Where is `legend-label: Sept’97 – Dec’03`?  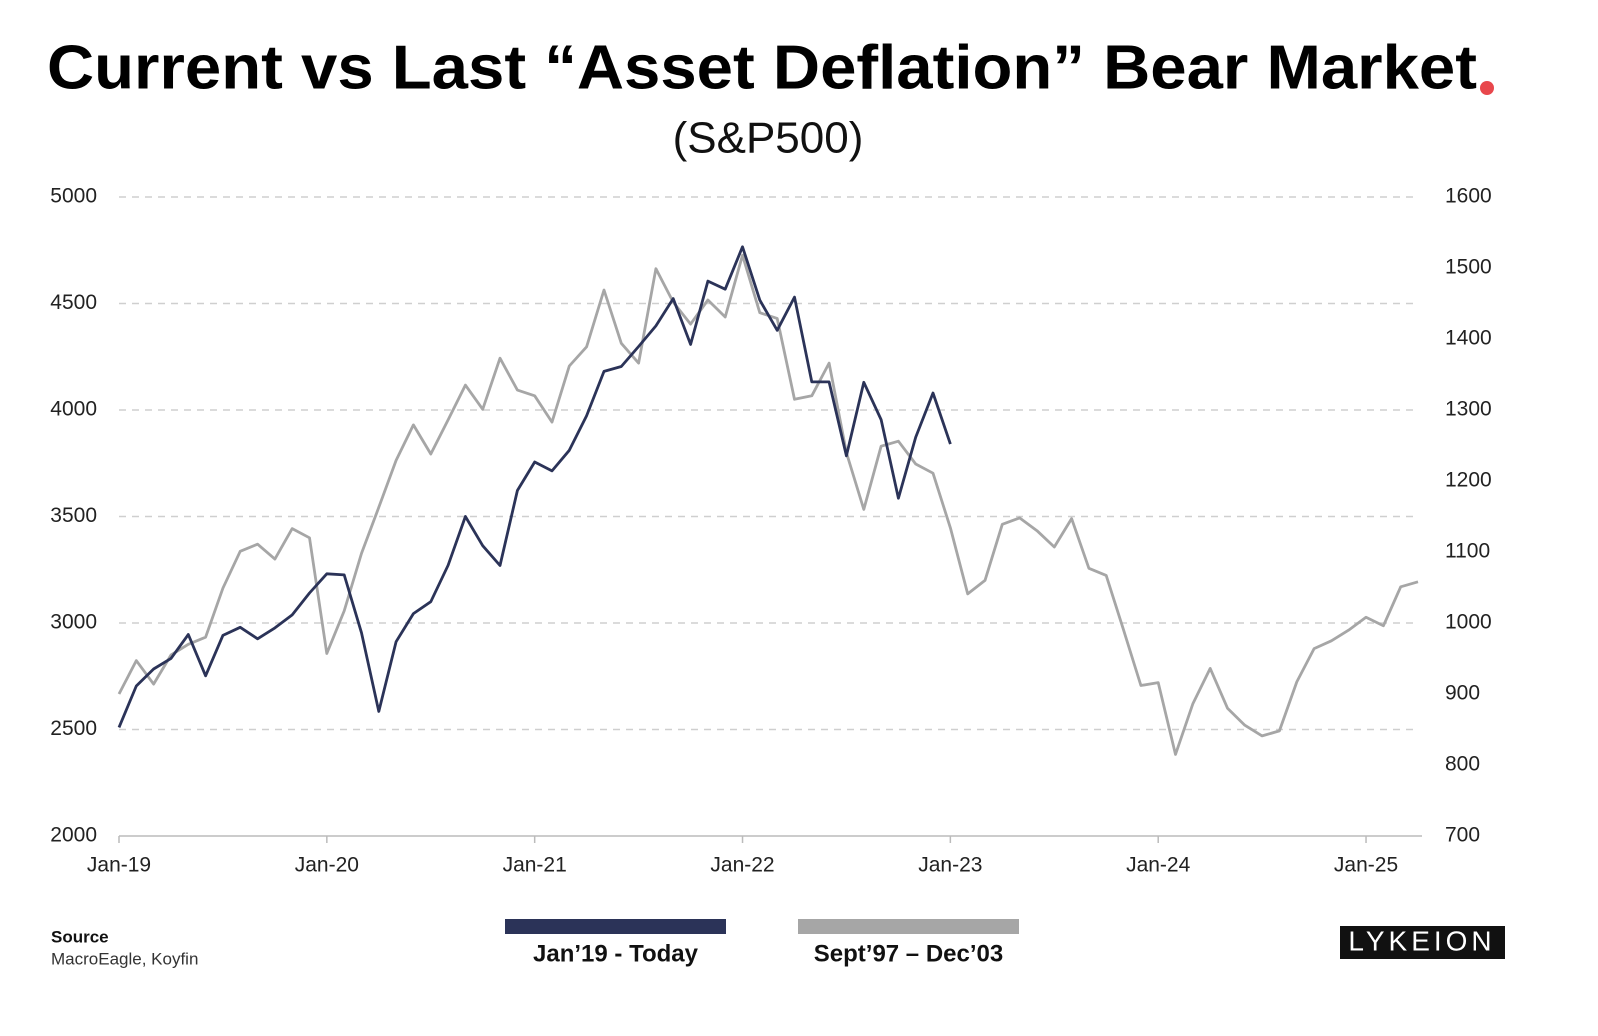 legend-label: Sept’97 – Dec’03 is located at coordinates (908, 953).